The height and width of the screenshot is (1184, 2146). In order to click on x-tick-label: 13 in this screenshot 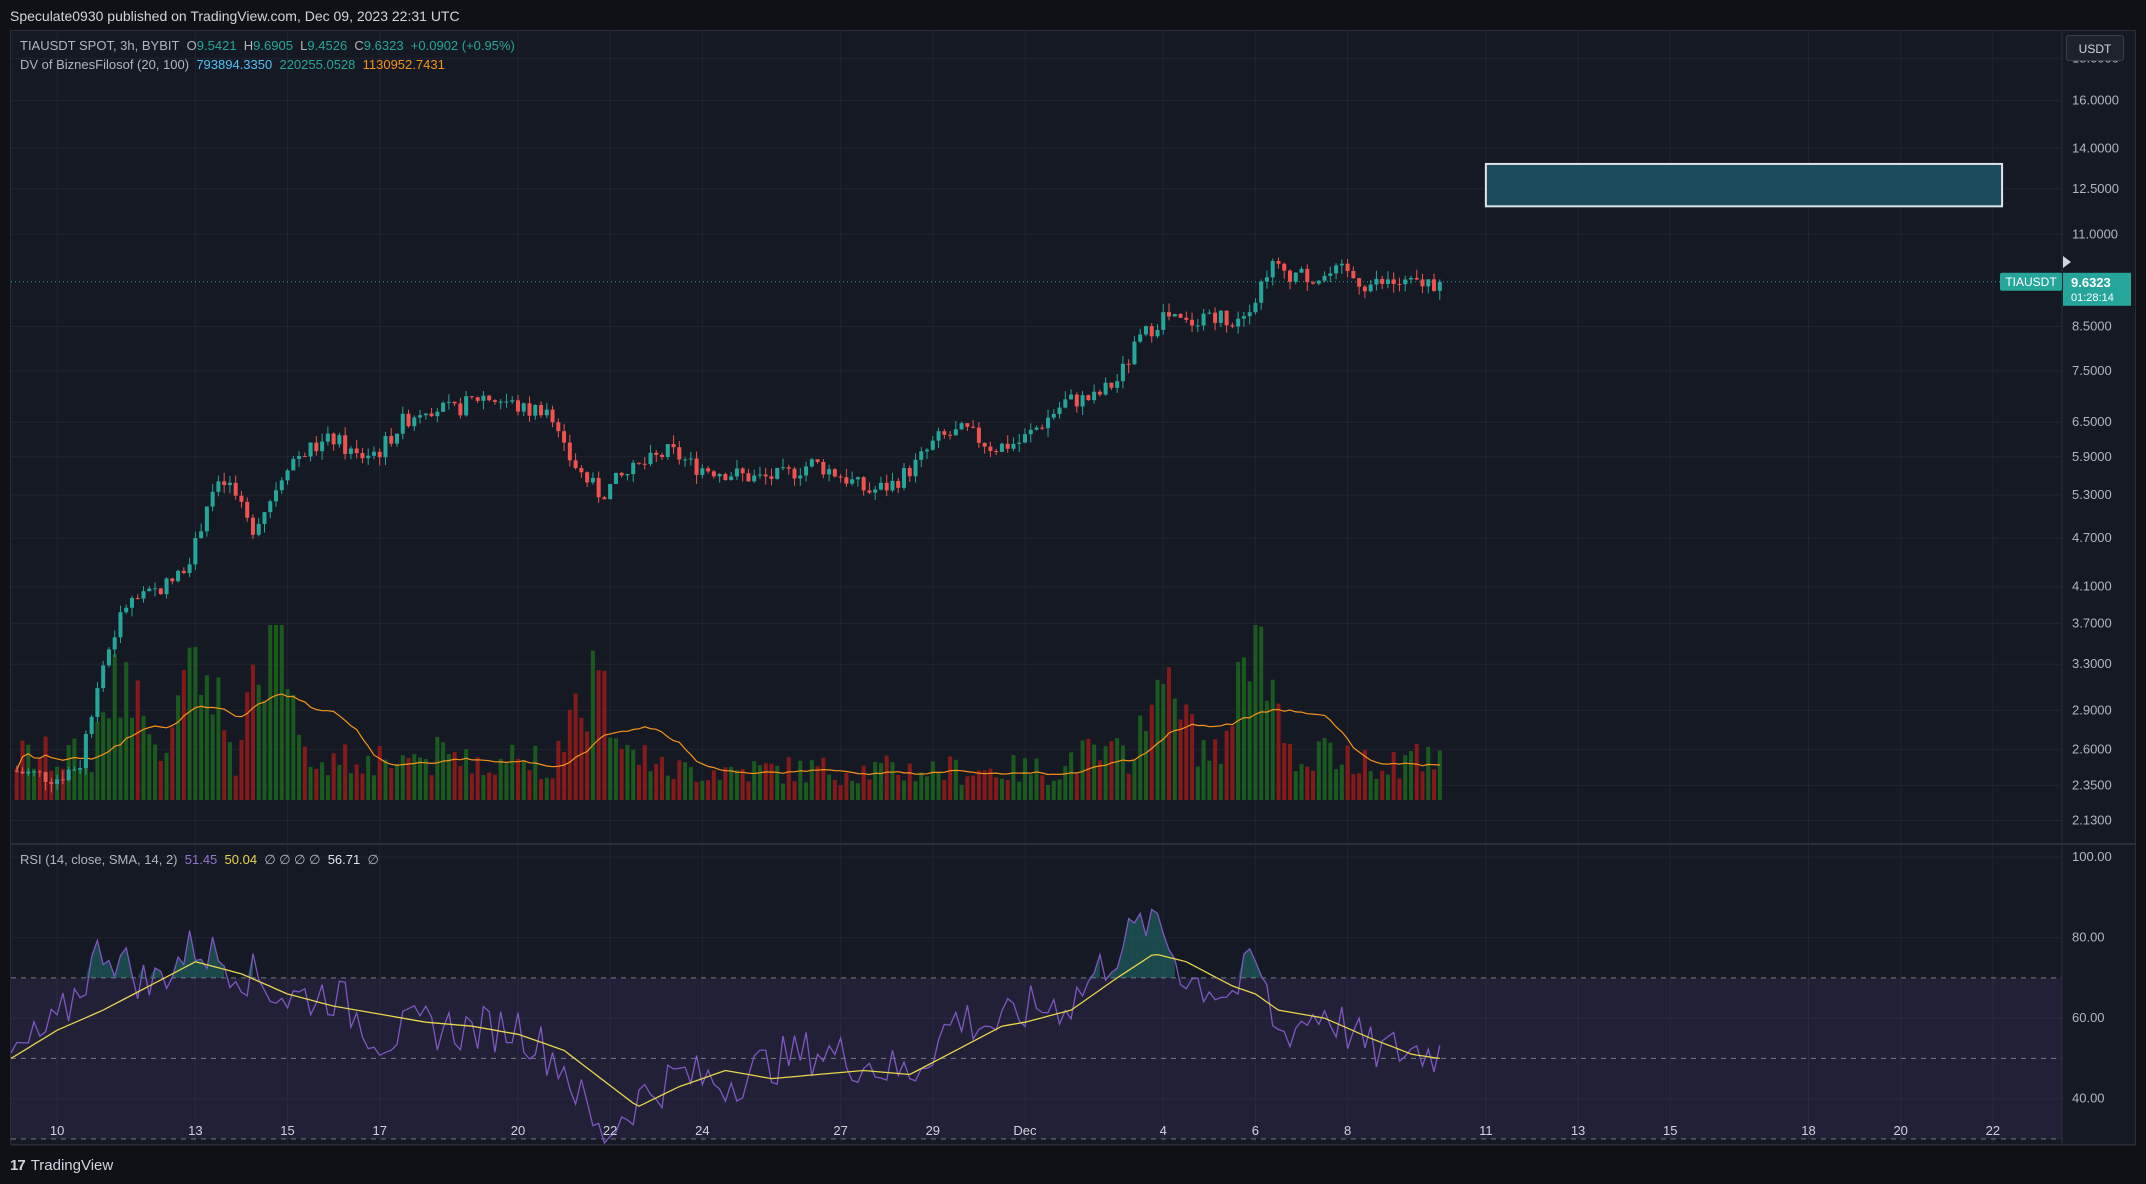, I will do `click(195, 1130)`.